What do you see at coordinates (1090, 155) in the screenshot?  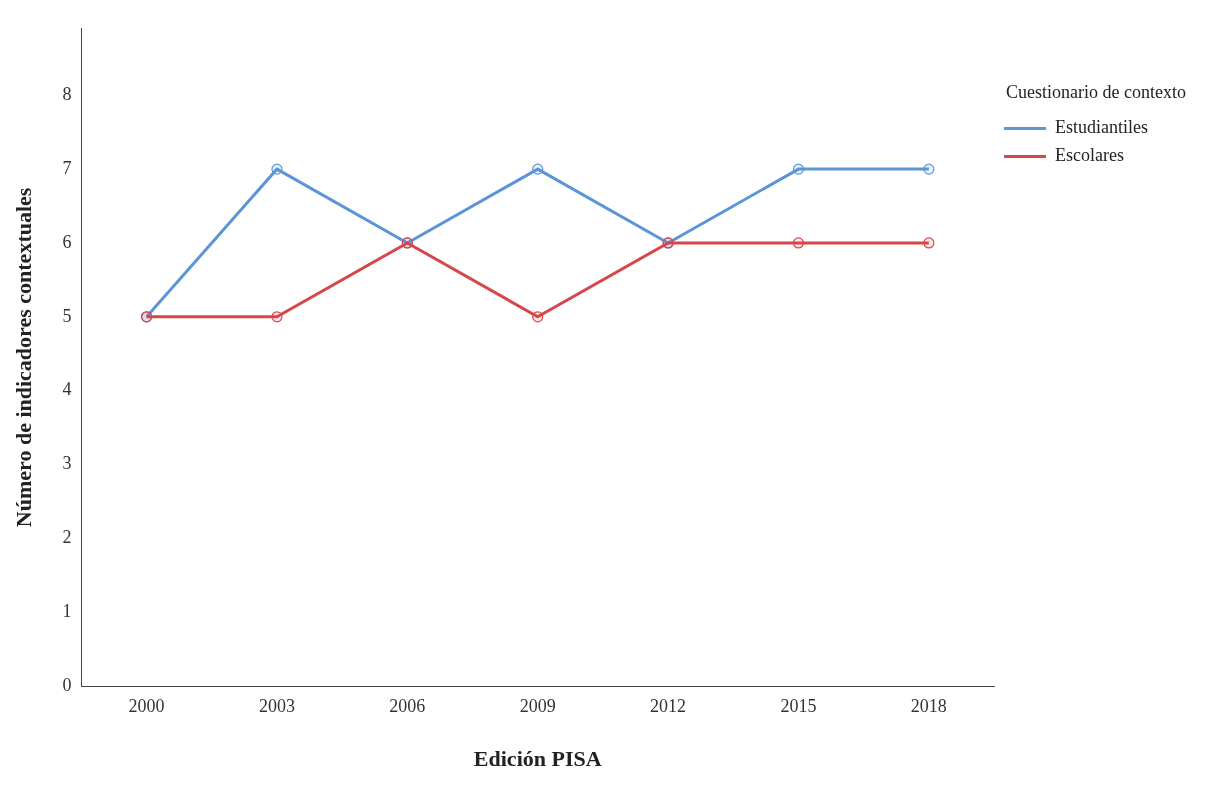 I see `legend-label: Escolares` at bounding box center [1090, 155].